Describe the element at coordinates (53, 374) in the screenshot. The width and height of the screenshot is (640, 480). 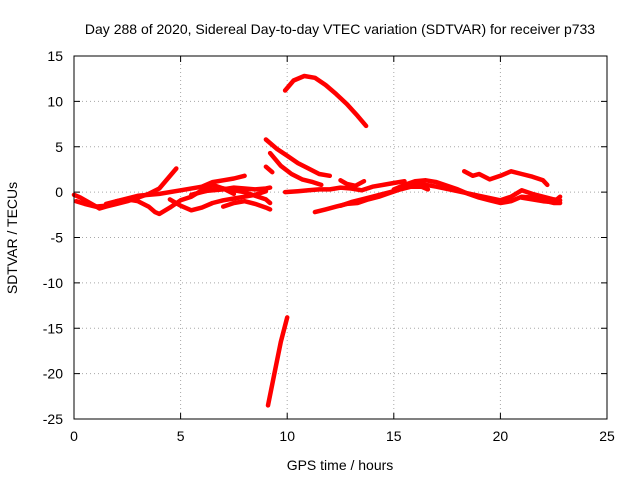
I see `y-tick-label: -20` at that location.